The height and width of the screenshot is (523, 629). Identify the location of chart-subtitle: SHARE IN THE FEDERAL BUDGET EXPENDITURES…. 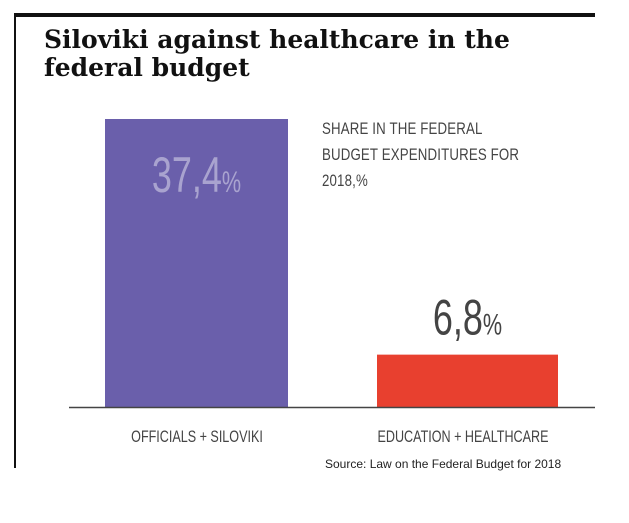
(421, 154).